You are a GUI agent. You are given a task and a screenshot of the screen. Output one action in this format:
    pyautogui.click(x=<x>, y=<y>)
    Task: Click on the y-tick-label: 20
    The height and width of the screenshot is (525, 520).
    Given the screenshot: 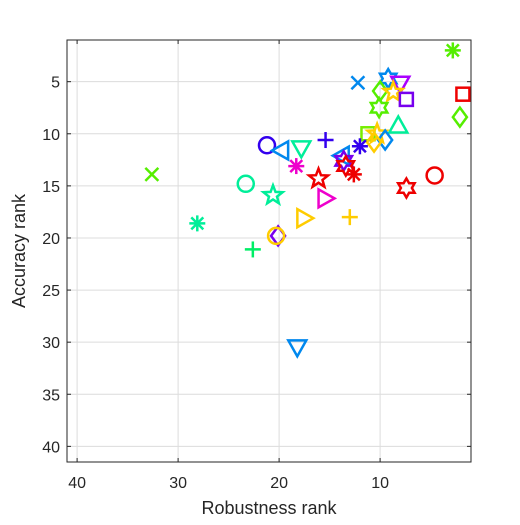 What is the action you would take?
    pyautogui.click(x=51, y=239)
    